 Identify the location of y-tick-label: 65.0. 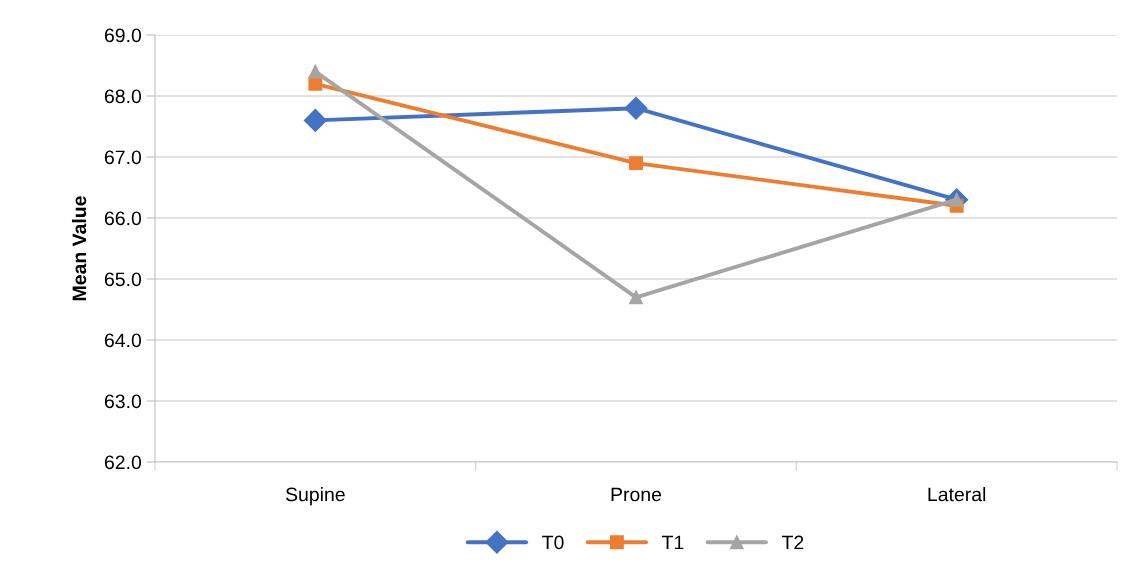
(123, 279).